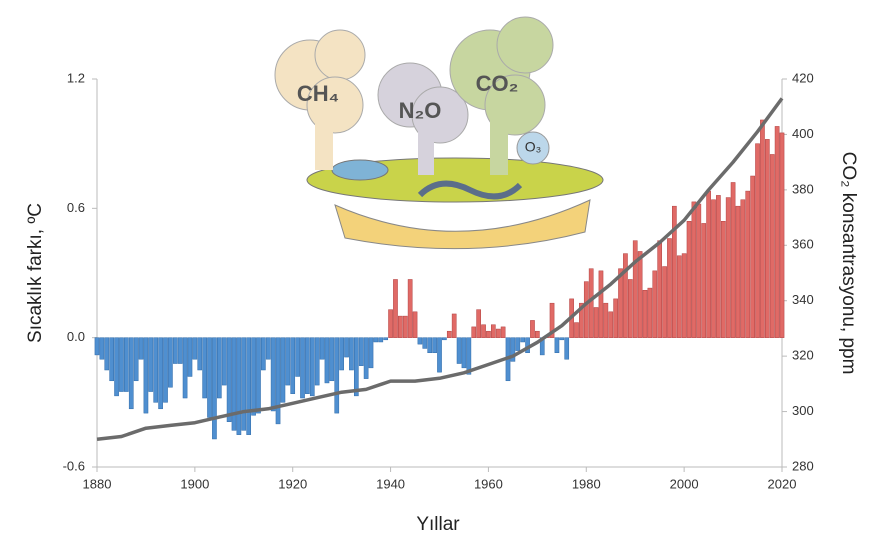 This screenshot has height=542, width=871. I want to click on y2-tick-label: 380, so click(803, 188).